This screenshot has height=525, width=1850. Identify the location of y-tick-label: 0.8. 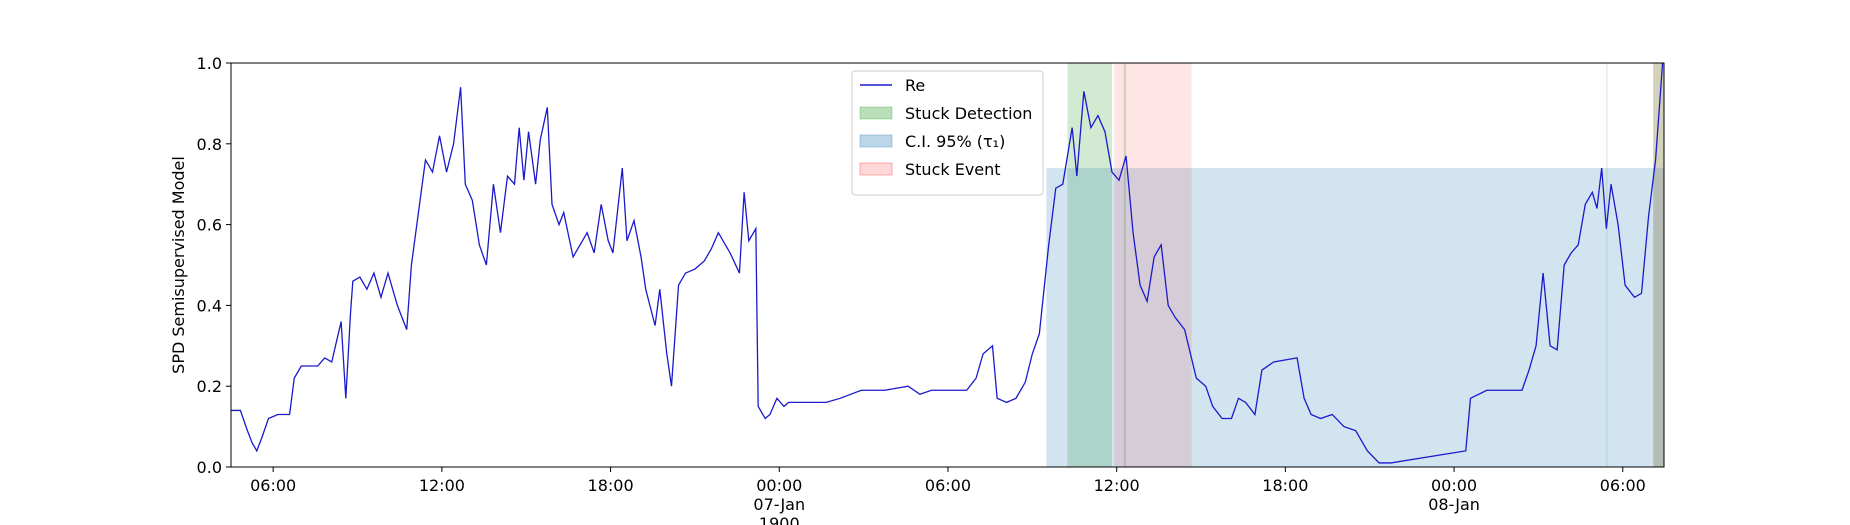
(209, 144).